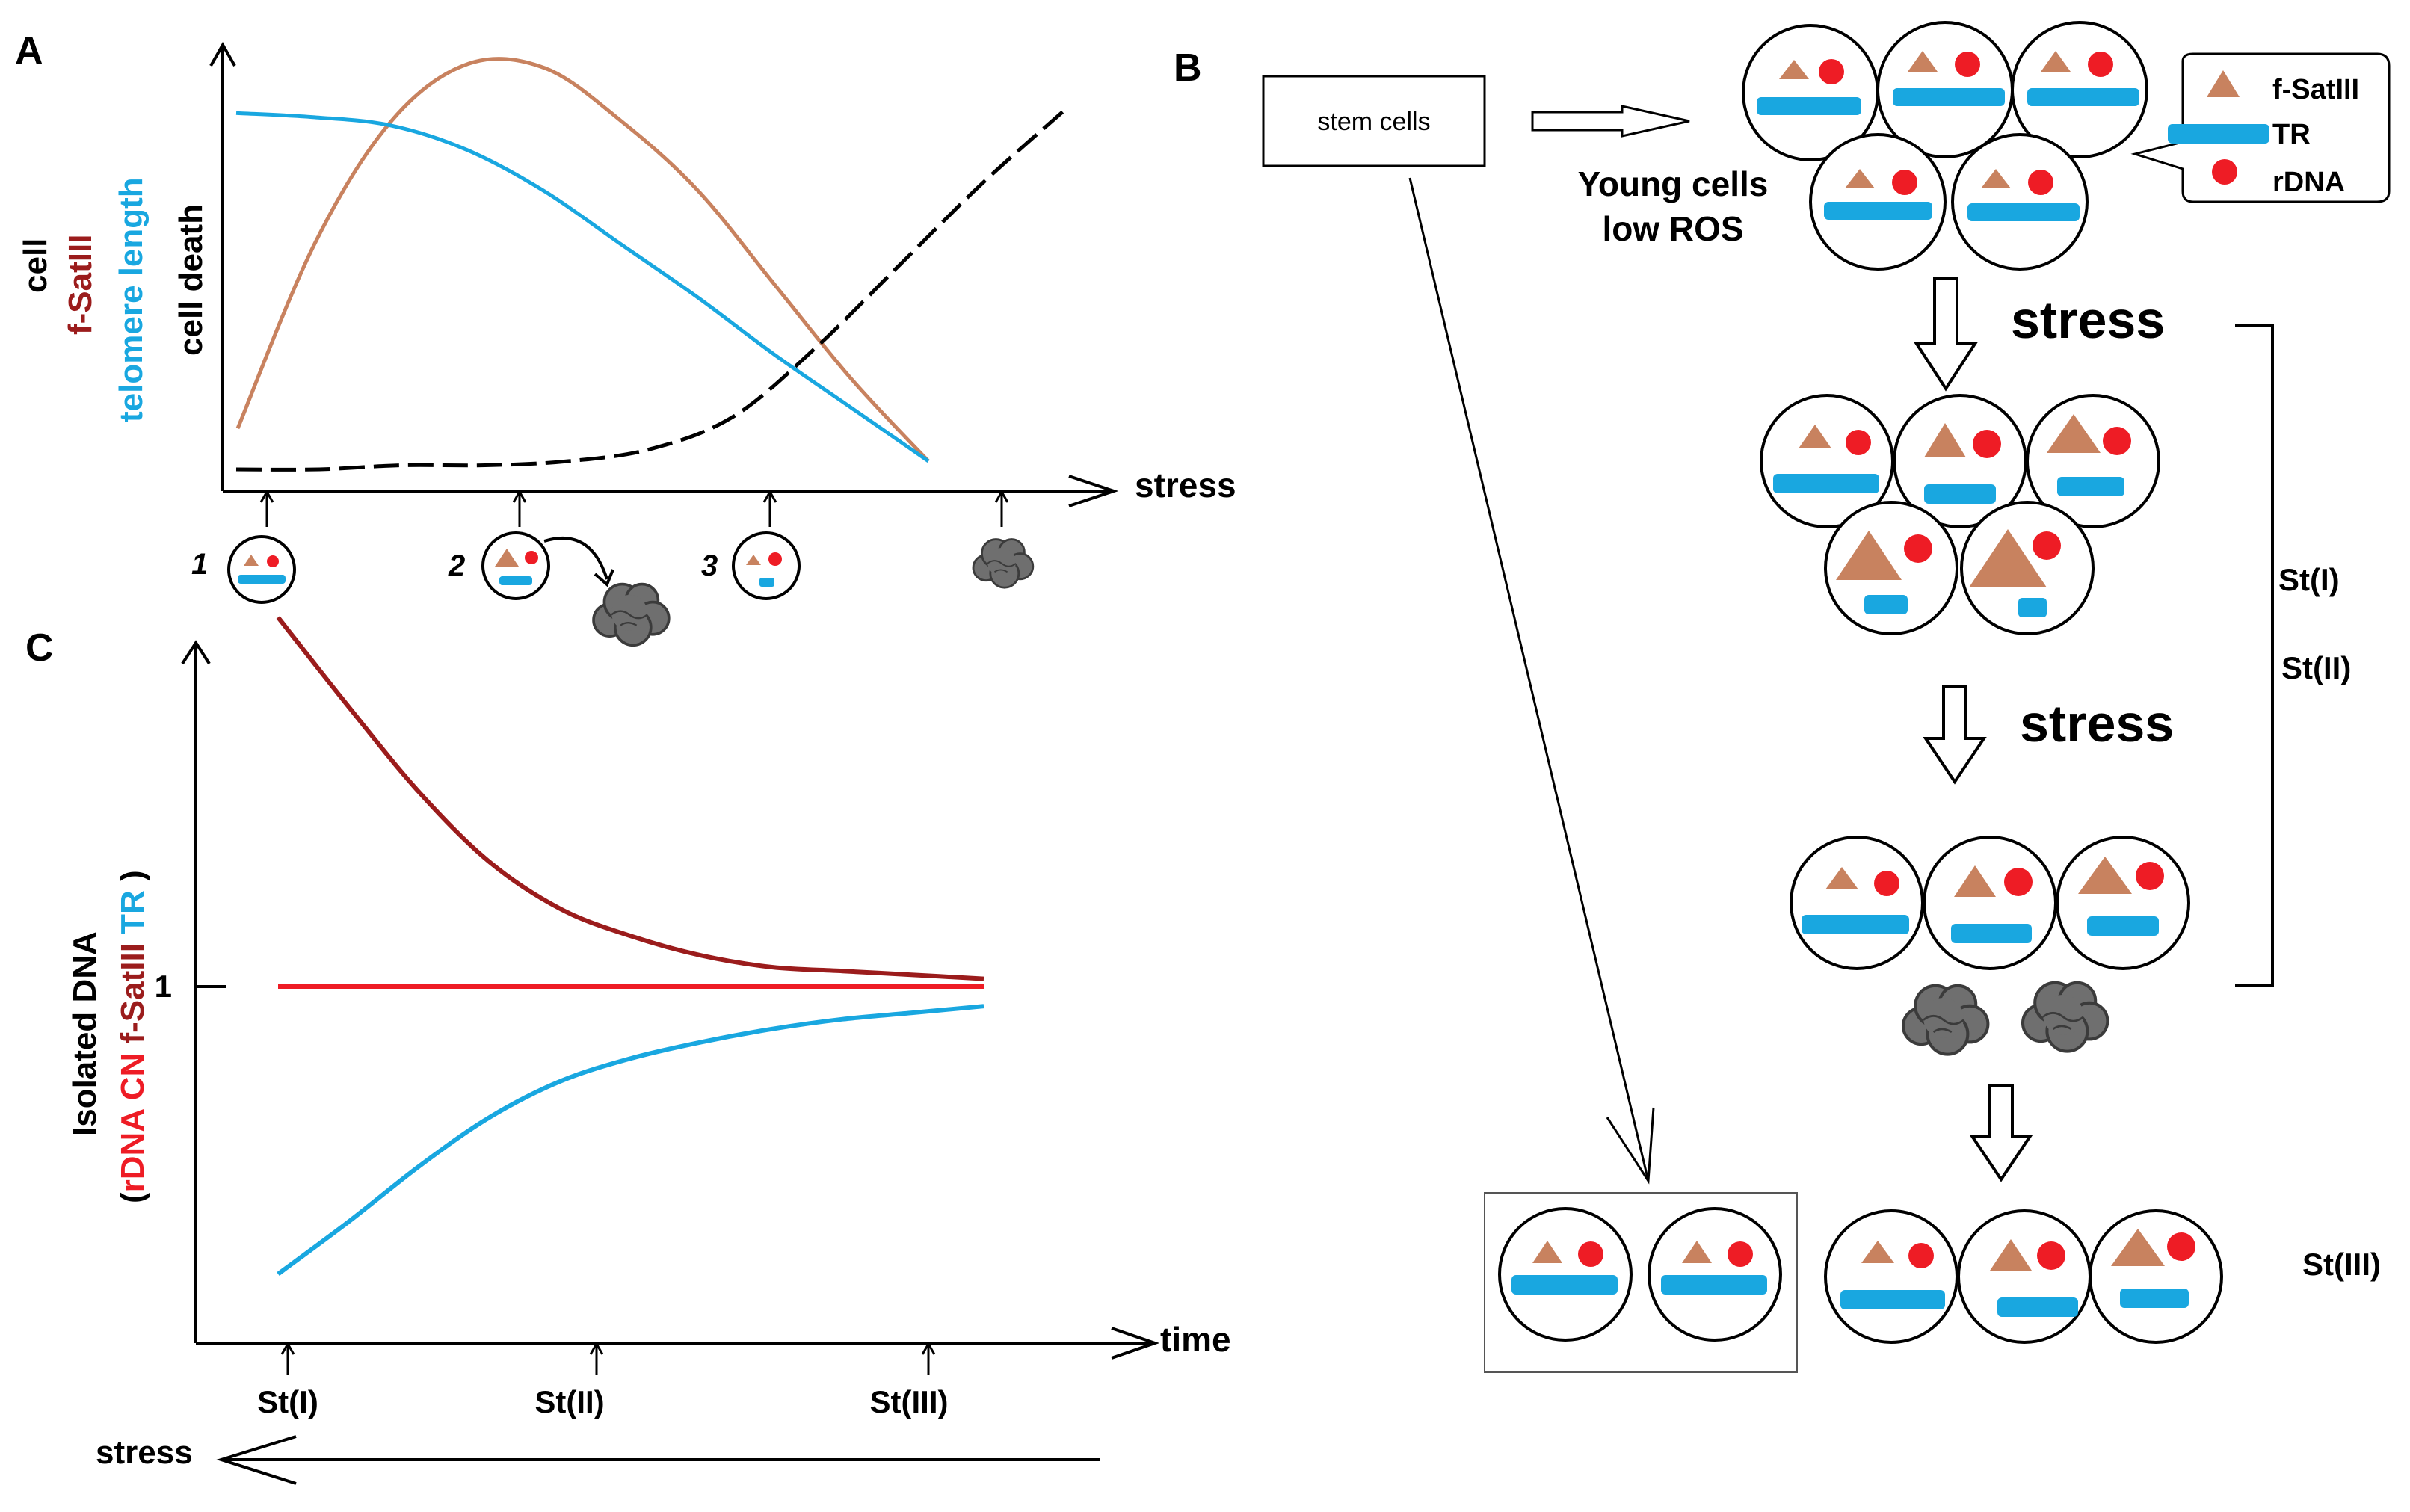 The height and width of the screenshot is (1512, 2410). I want to click on young-cell-cluster, so click(1945, 146).